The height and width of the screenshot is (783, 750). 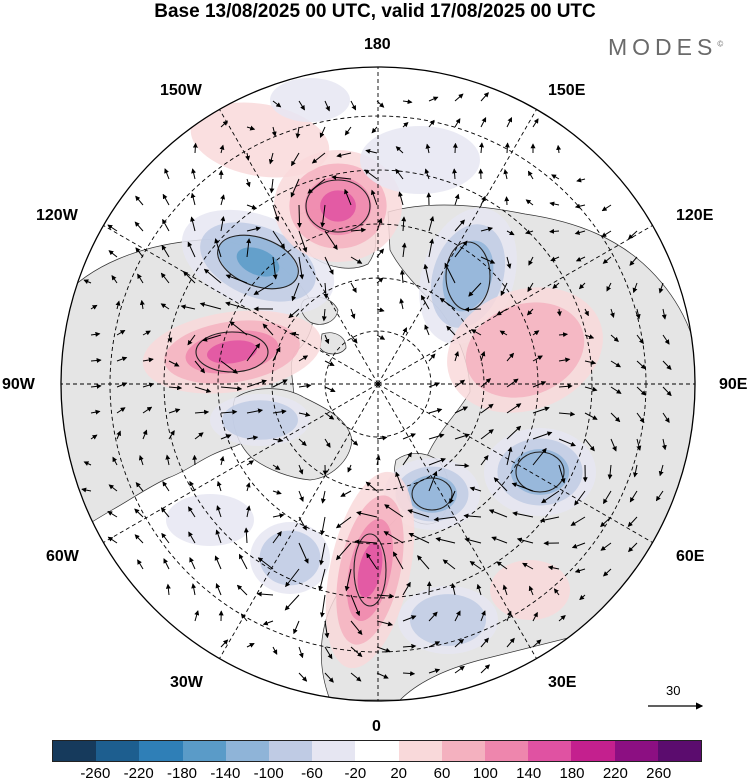 I want to click on lon-label-90e: 90E, so click(x=733, y=384).